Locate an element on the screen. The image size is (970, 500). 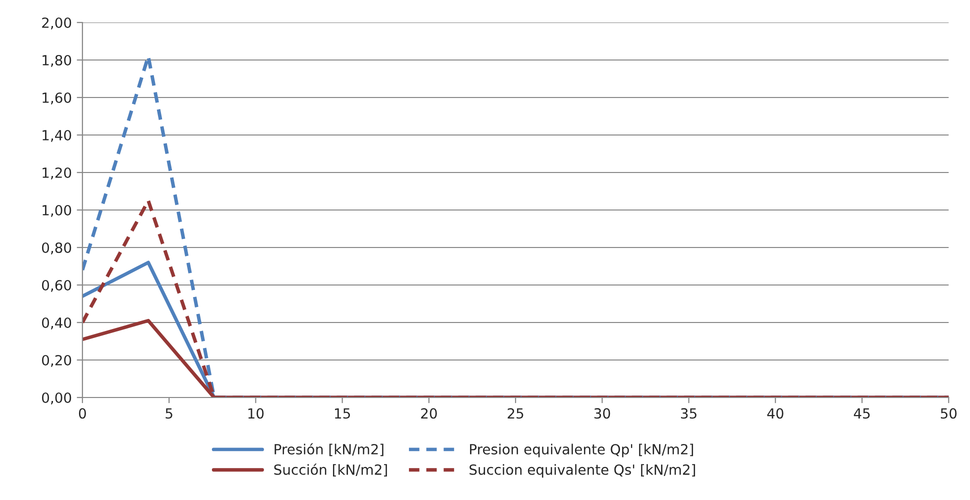
legend-label: Presion equivalente Qp' [kN/m2] is located at coordinates (582, 451).